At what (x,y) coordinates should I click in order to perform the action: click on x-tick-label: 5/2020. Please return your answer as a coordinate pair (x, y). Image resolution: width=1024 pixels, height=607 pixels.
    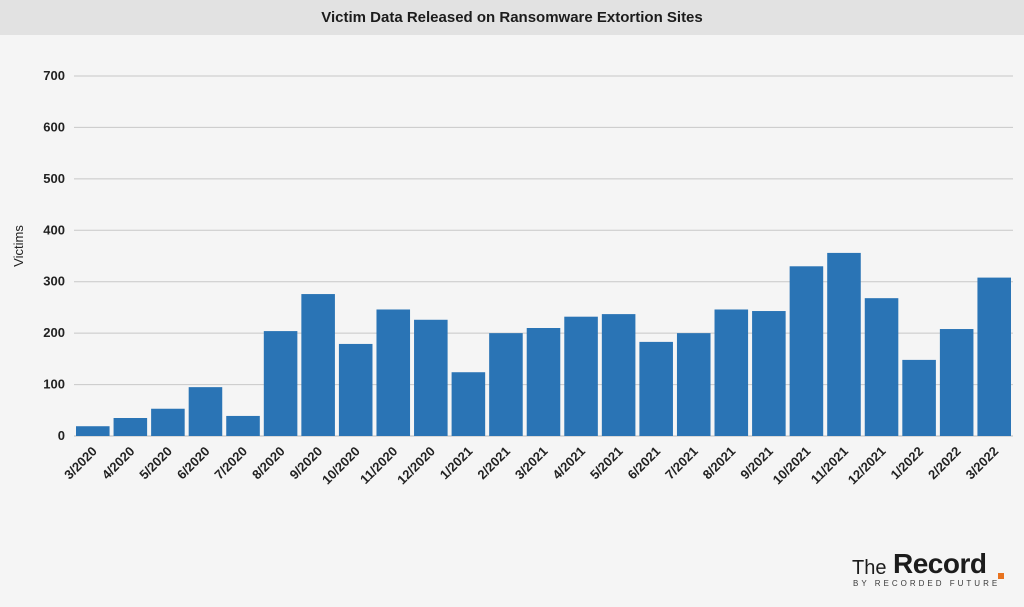
    Looking at the image, I should click on (155, 463).